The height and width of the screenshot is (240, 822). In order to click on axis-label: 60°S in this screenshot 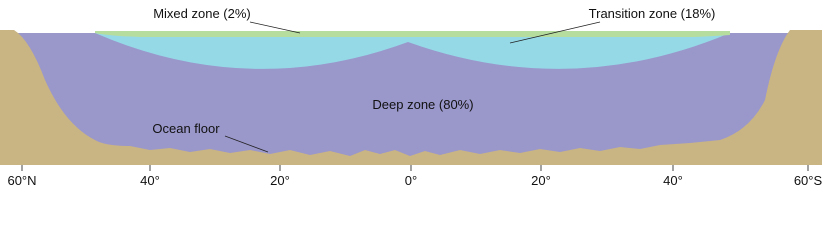, I will do `click(808, 180)`.